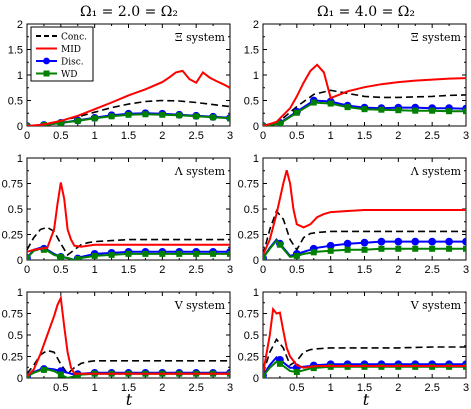 This screenshot has width=471, height=409. I want to click on legend-label: Disc., so click(72, 63).